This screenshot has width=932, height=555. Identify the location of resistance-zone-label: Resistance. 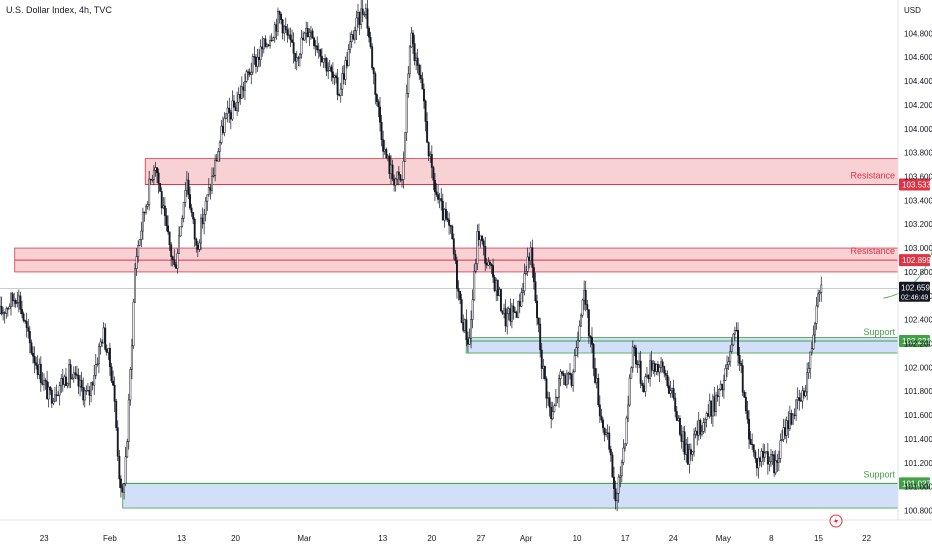
(872, 251).